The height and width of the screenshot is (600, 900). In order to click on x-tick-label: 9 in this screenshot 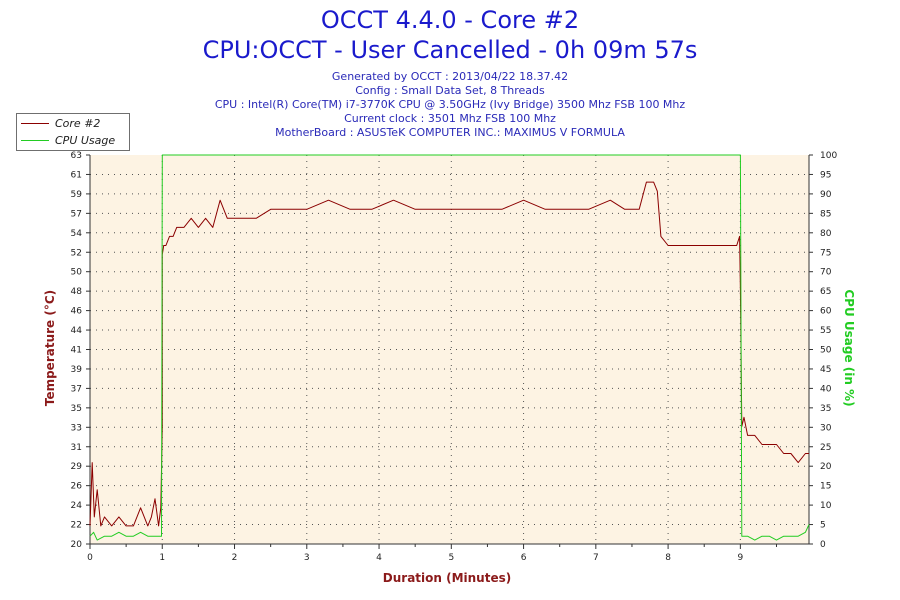, I will do `click(740, 558)`.